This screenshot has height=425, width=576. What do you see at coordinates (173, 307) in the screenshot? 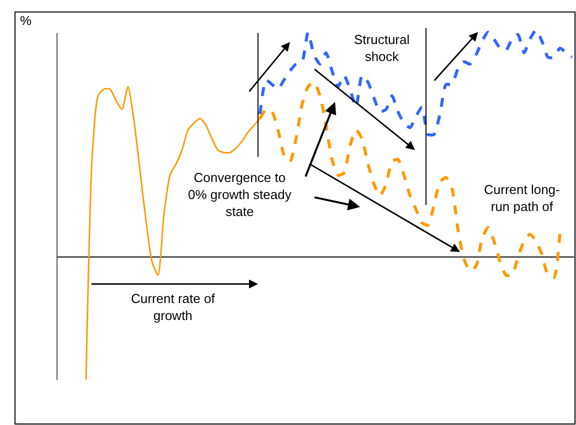
I see `annotation: Current rate of growth` at bounding box center [173, 307].